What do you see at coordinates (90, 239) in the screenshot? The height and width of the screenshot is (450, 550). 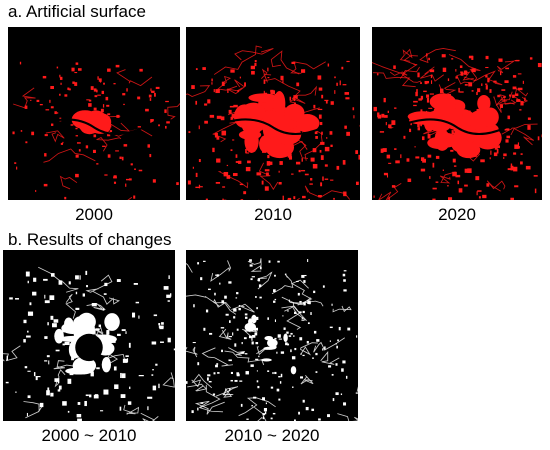 I see `section-b-title: b. Results of changes` at bounding box center [90, 239].